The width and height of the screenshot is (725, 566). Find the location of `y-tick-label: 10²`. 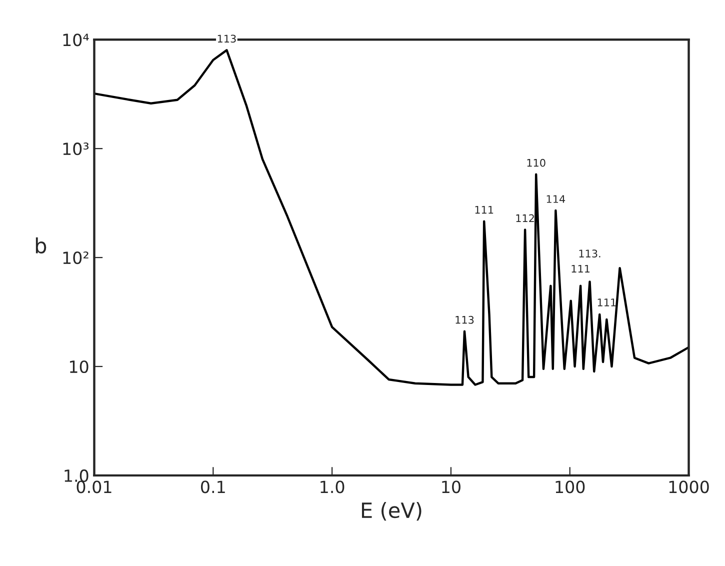

y-tick-label: 10² is located at coordinates (75, 257).